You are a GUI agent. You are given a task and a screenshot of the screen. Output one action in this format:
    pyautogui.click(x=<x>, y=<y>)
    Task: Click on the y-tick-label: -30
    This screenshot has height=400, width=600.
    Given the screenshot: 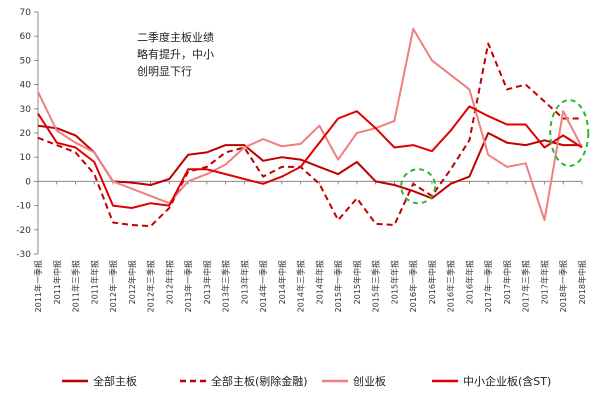 What is the action you would take?
    pyautogui.click(x=23, y=255)
    